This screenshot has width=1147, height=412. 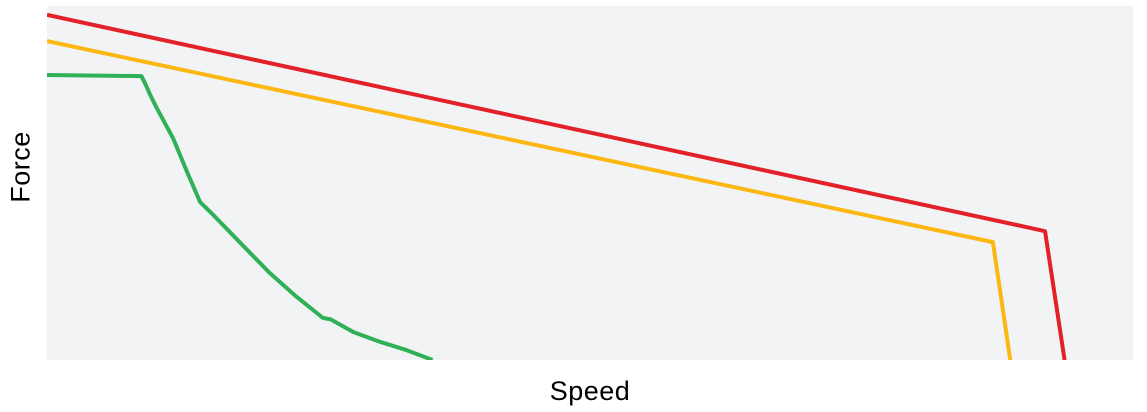 What do you see at coordinates (20, 167) in the screenshot?
I see `y-axis-label: Force` at bounding box center [20, 167].